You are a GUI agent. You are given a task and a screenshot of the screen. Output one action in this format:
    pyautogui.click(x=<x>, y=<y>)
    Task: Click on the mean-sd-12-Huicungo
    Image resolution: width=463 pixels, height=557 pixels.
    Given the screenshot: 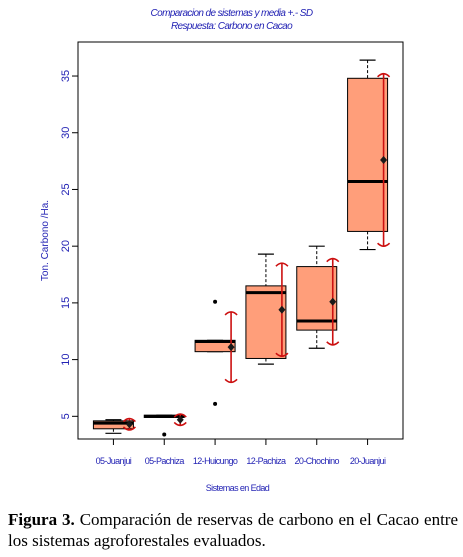 What is the action you would take?
    pyautogui.click(x=231, y=347)
    